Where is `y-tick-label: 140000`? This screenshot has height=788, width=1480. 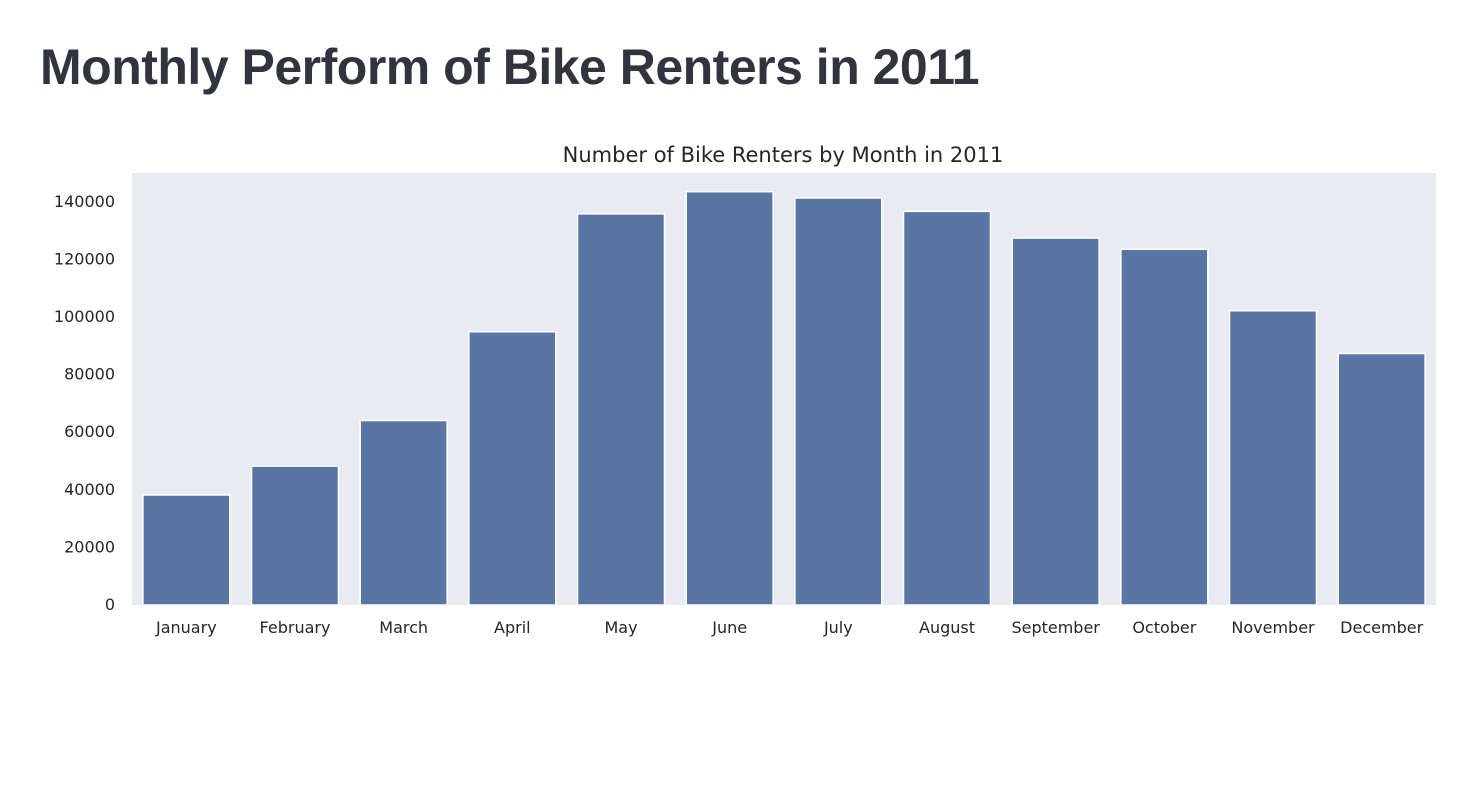 y-tick-label: 140000 is located at coordinates (84, 201).